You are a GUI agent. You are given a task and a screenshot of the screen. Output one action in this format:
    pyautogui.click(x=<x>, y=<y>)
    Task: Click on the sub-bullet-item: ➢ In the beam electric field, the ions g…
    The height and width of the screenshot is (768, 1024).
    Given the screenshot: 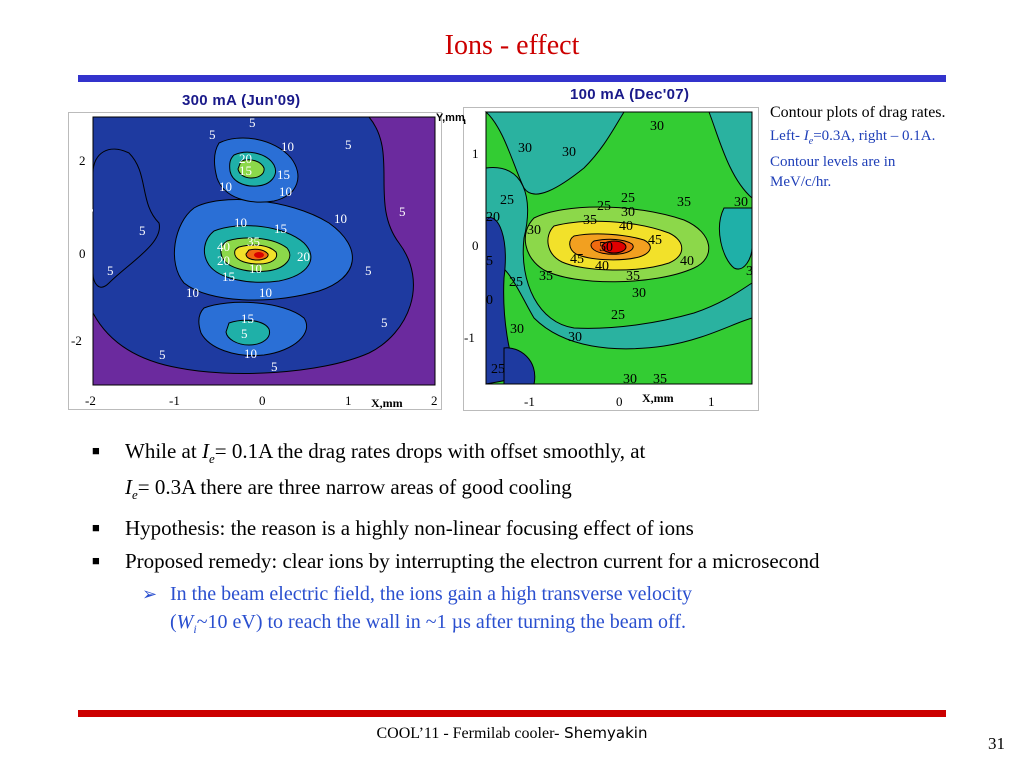 What is the action you would take?
    pyautogui.click(x=517, y=611)
    